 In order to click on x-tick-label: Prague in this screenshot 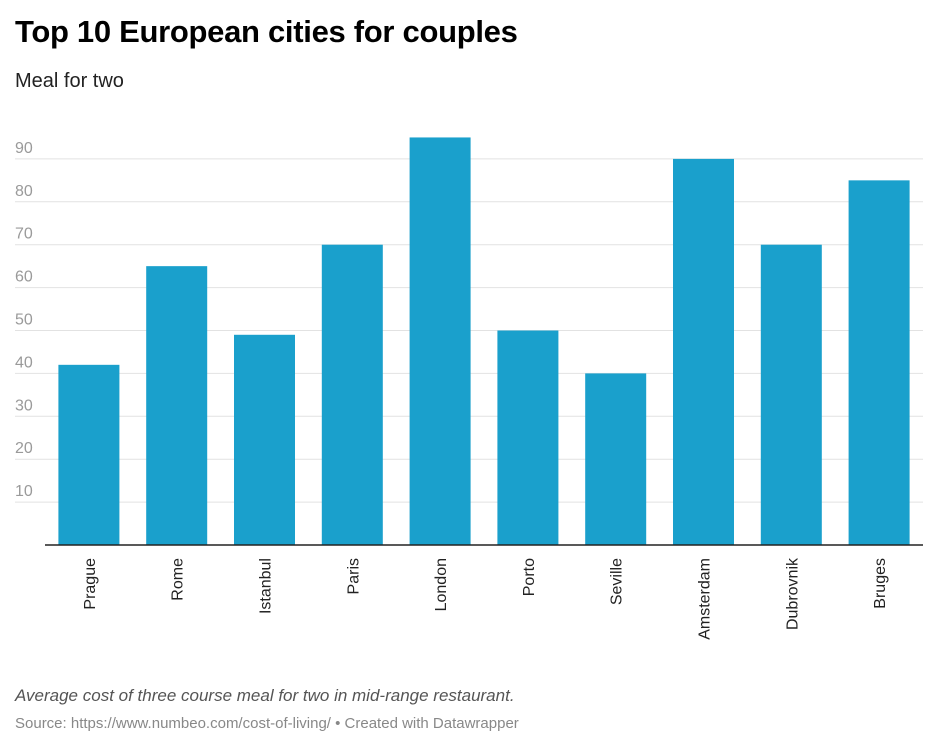, I will do `click(90, 584)`.